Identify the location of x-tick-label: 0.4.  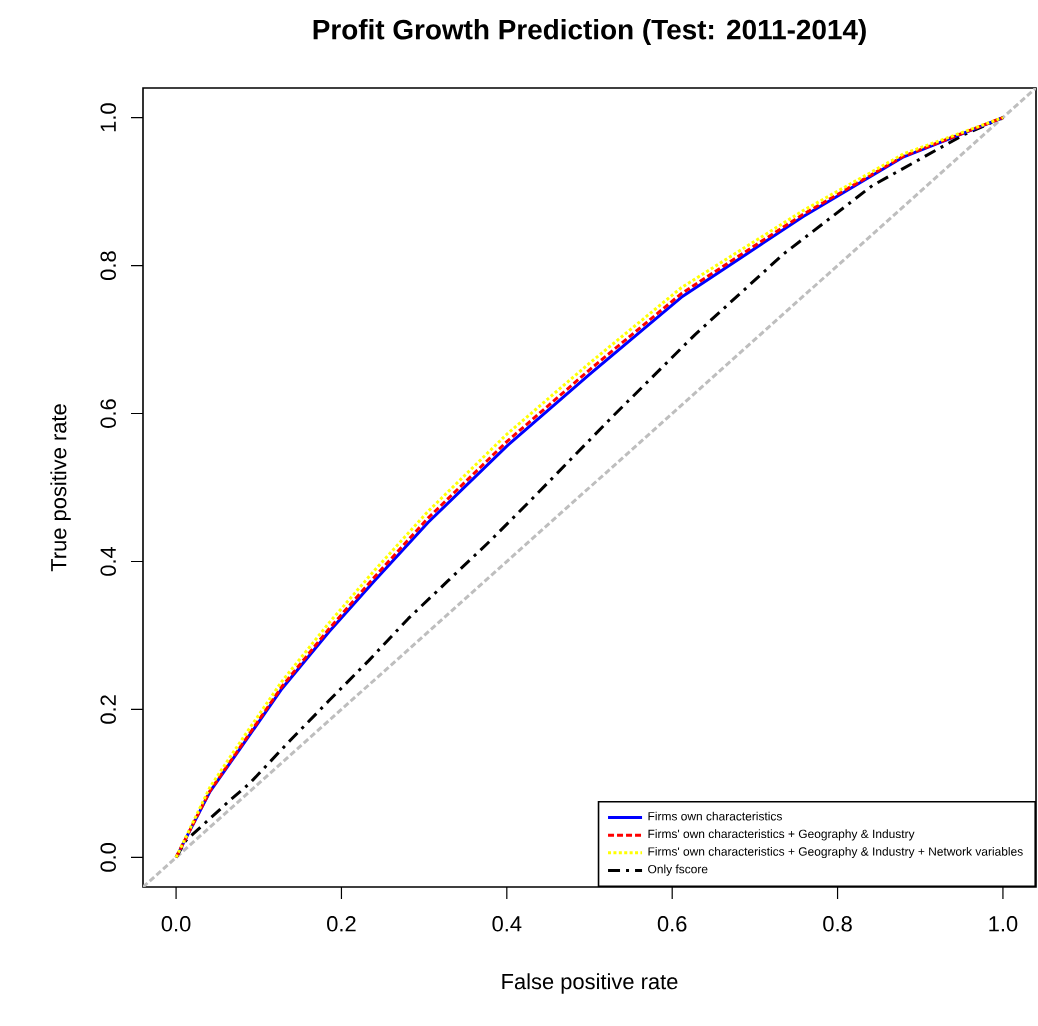
(507, 924).